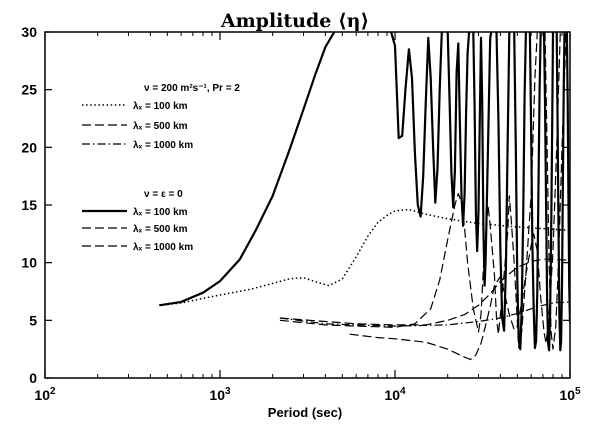 This screenshot has width=589, height=427. I want to click on y-tick-label: 25, so click(29, 90).